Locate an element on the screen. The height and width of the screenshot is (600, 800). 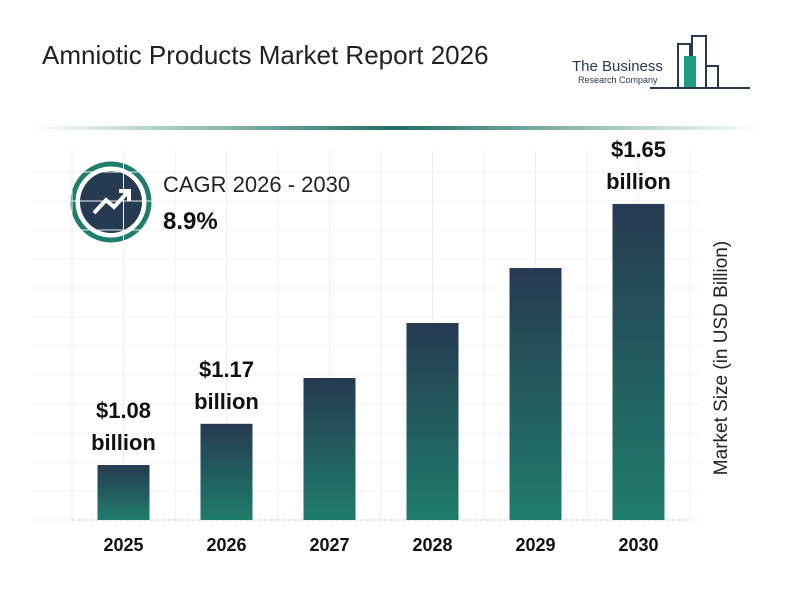
logo-icon is located at coordinates (700, 62).